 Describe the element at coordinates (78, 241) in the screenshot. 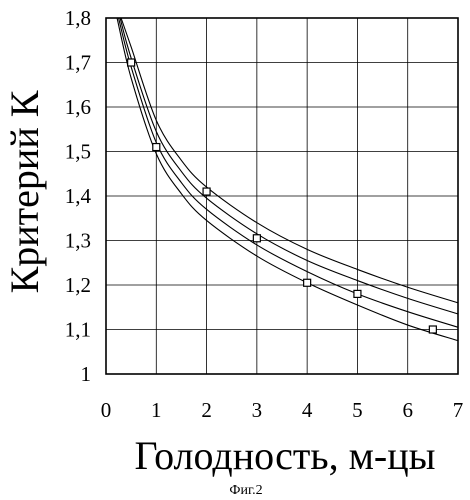

I see `y-tick-label: 1,3` at that location.